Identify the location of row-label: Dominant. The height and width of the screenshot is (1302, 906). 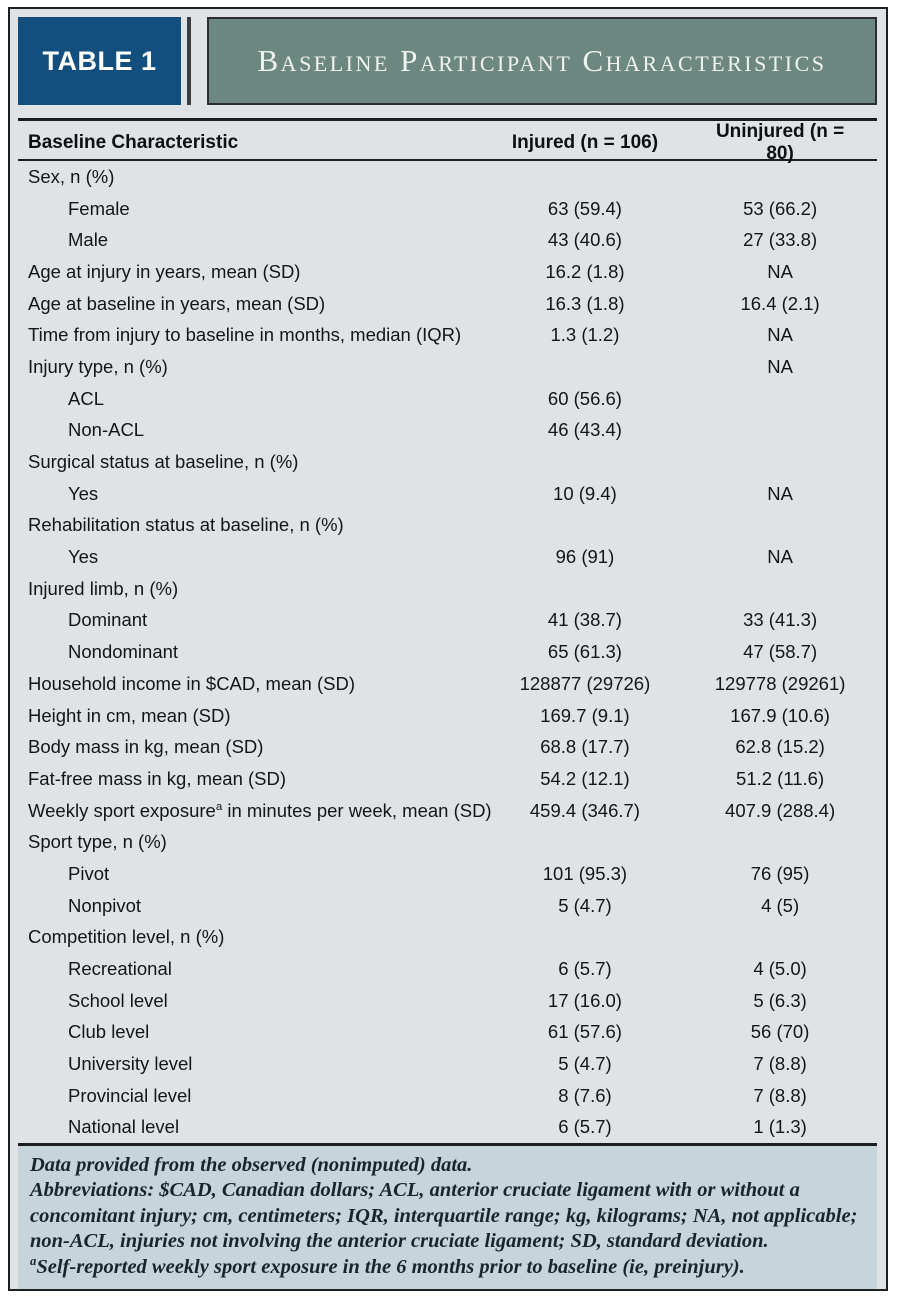
(108, 620).